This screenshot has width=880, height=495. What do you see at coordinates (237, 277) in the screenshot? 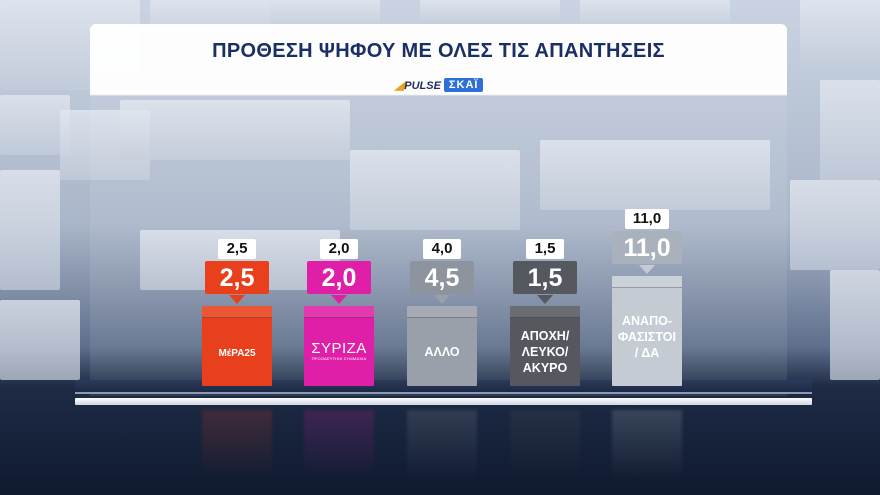
I see `current-value-label: 2,5` at bounding box center [237, 277].